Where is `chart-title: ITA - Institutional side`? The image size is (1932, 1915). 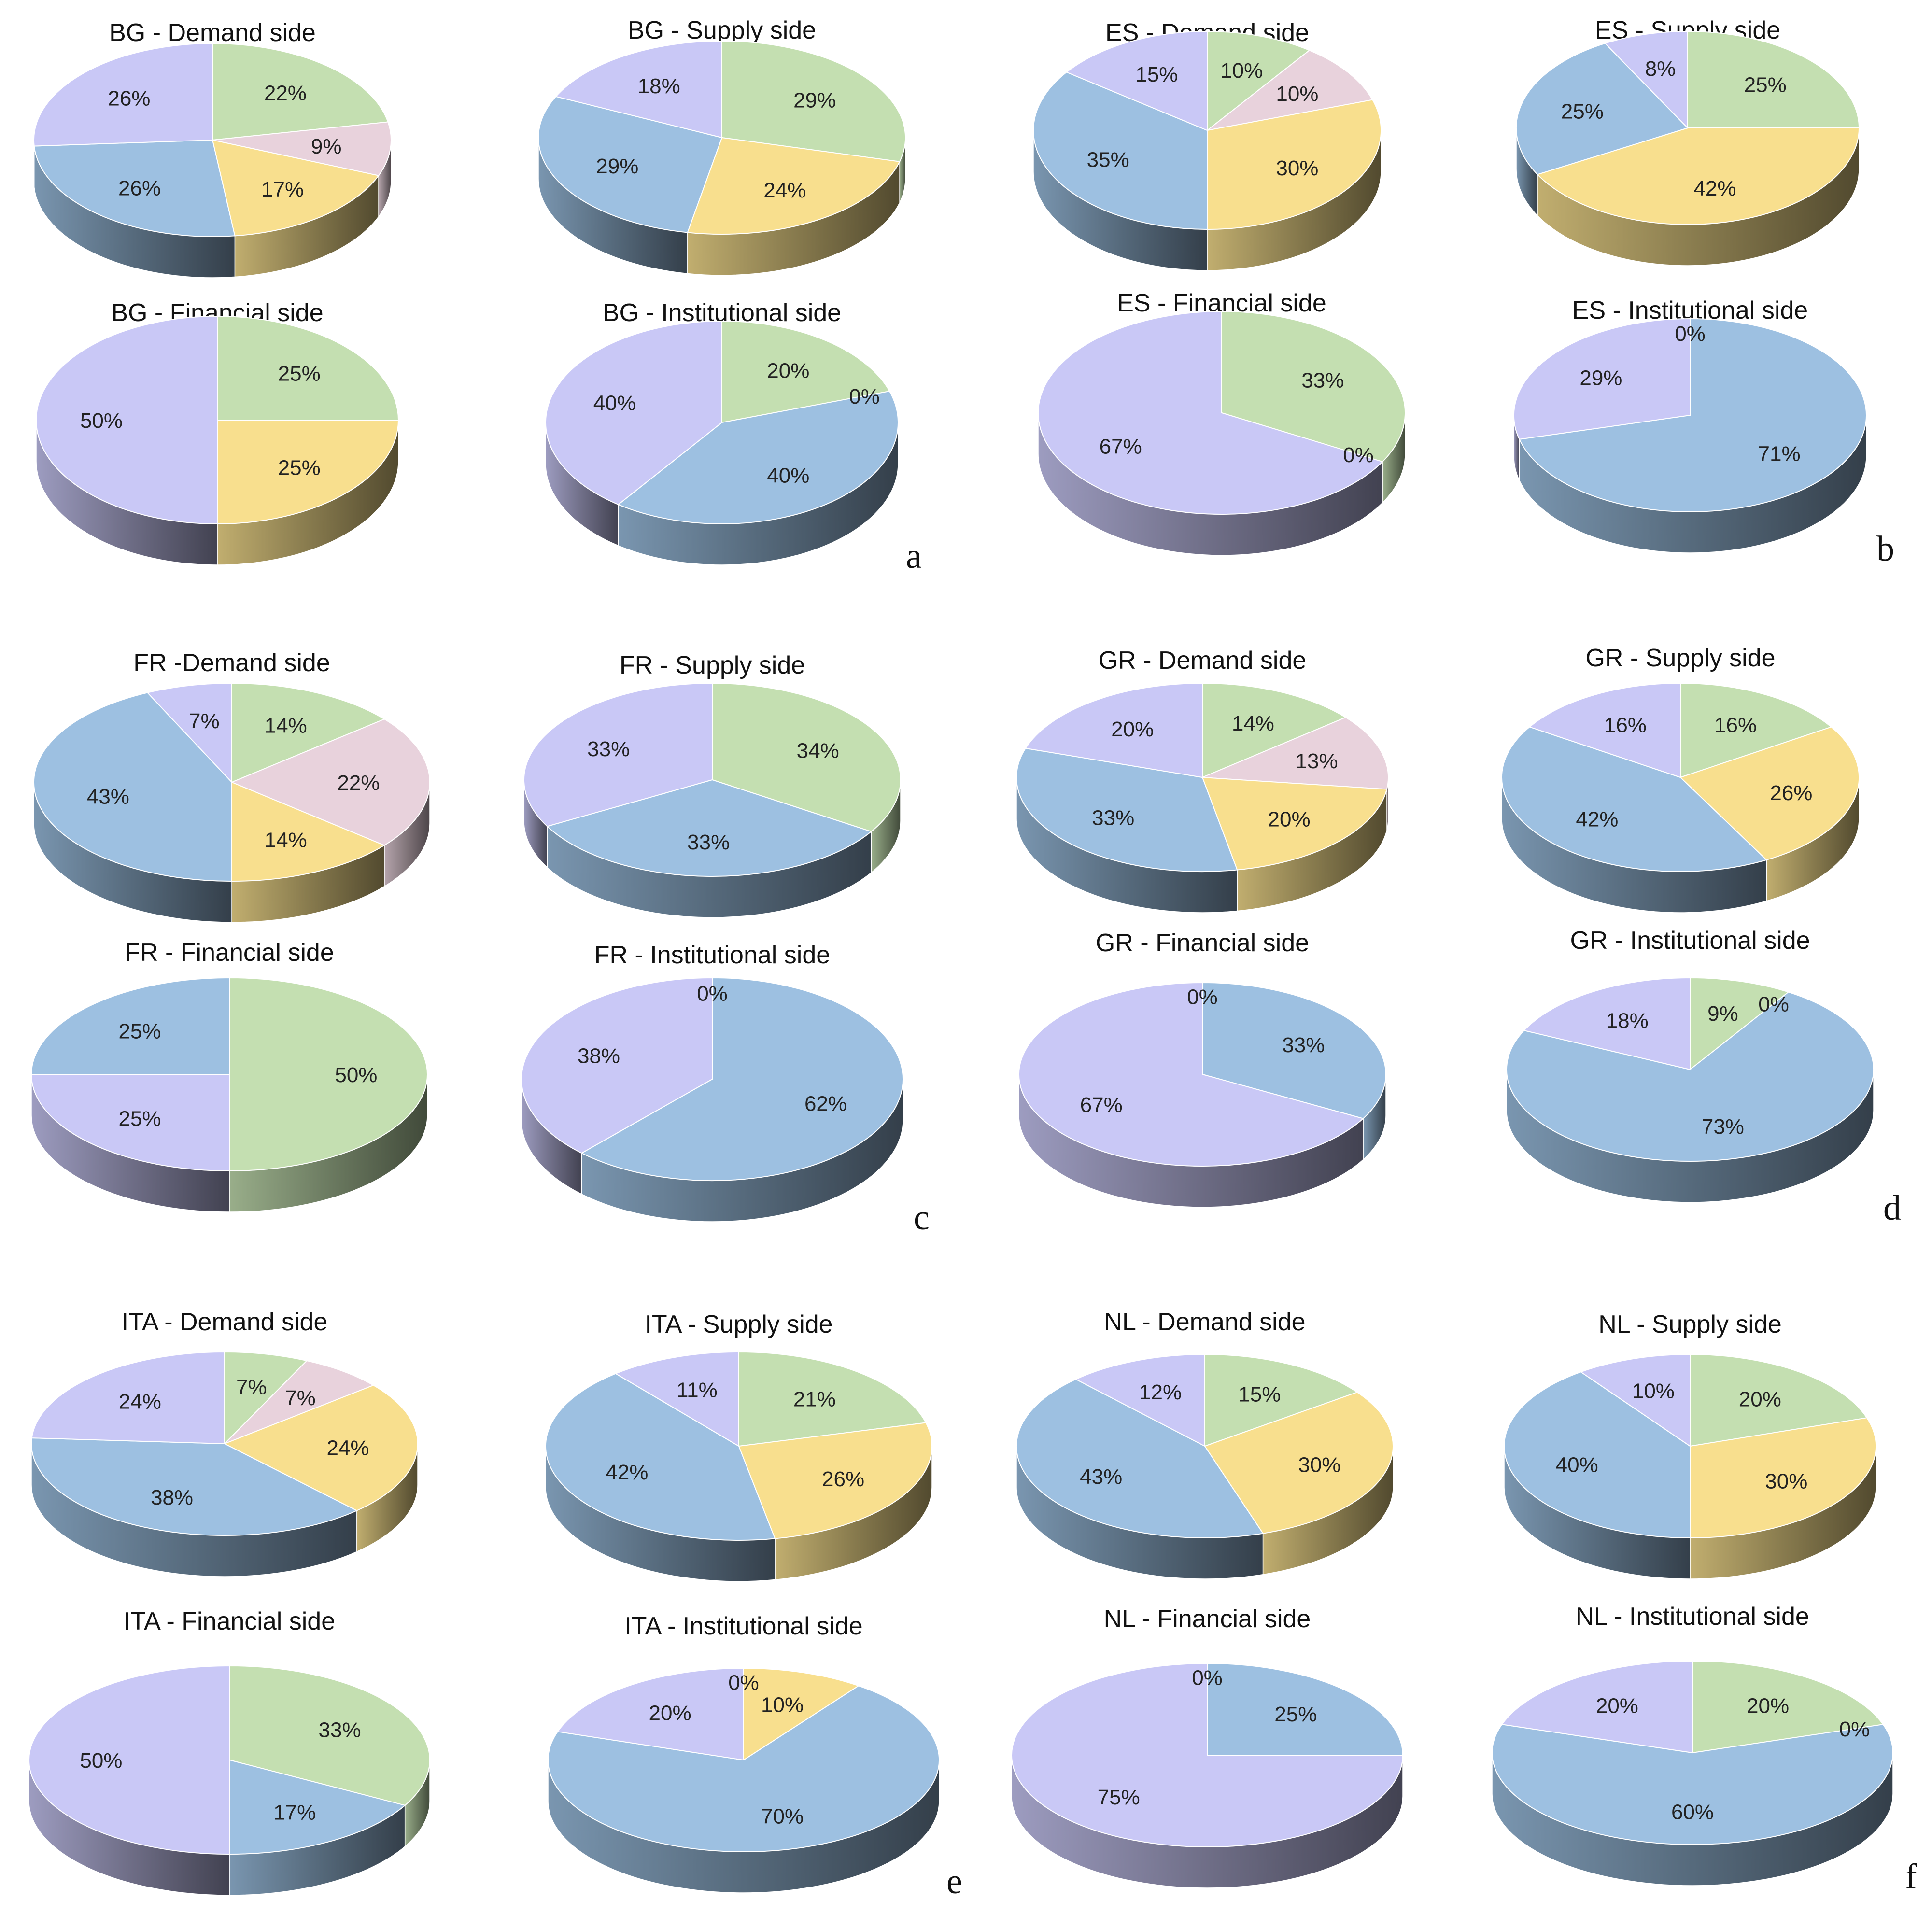 chart-title: ITA - Institutional side is located at coordinates (743, 1626).